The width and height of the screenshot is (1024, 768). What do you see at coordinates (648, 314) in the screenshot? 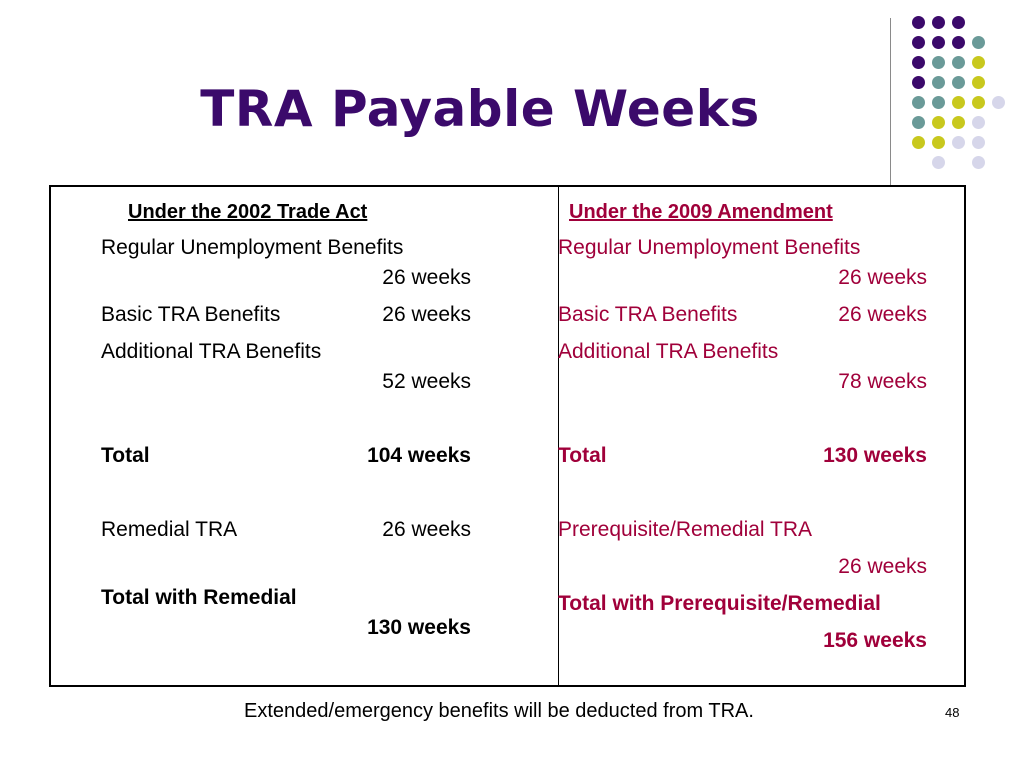
I see `right-row2-label: Basic TRA Benefits` at bounding box center [648, 314].